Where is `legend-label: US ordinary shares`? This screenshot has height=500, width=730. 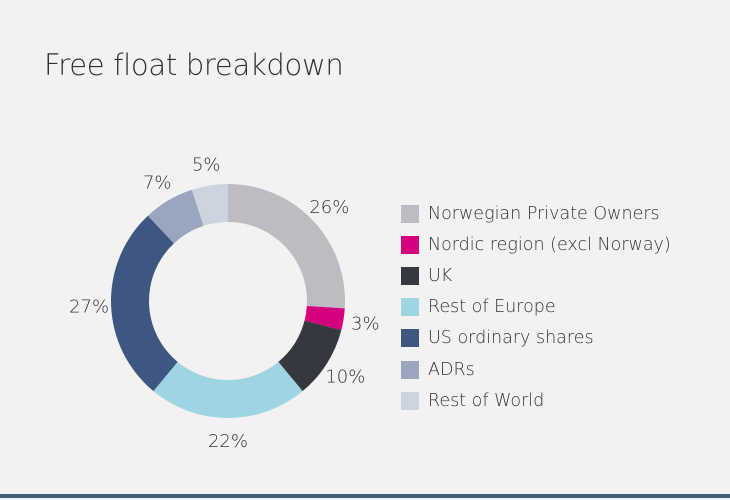
legend-label: US ordinary shares is located at coordinates (511, 338).